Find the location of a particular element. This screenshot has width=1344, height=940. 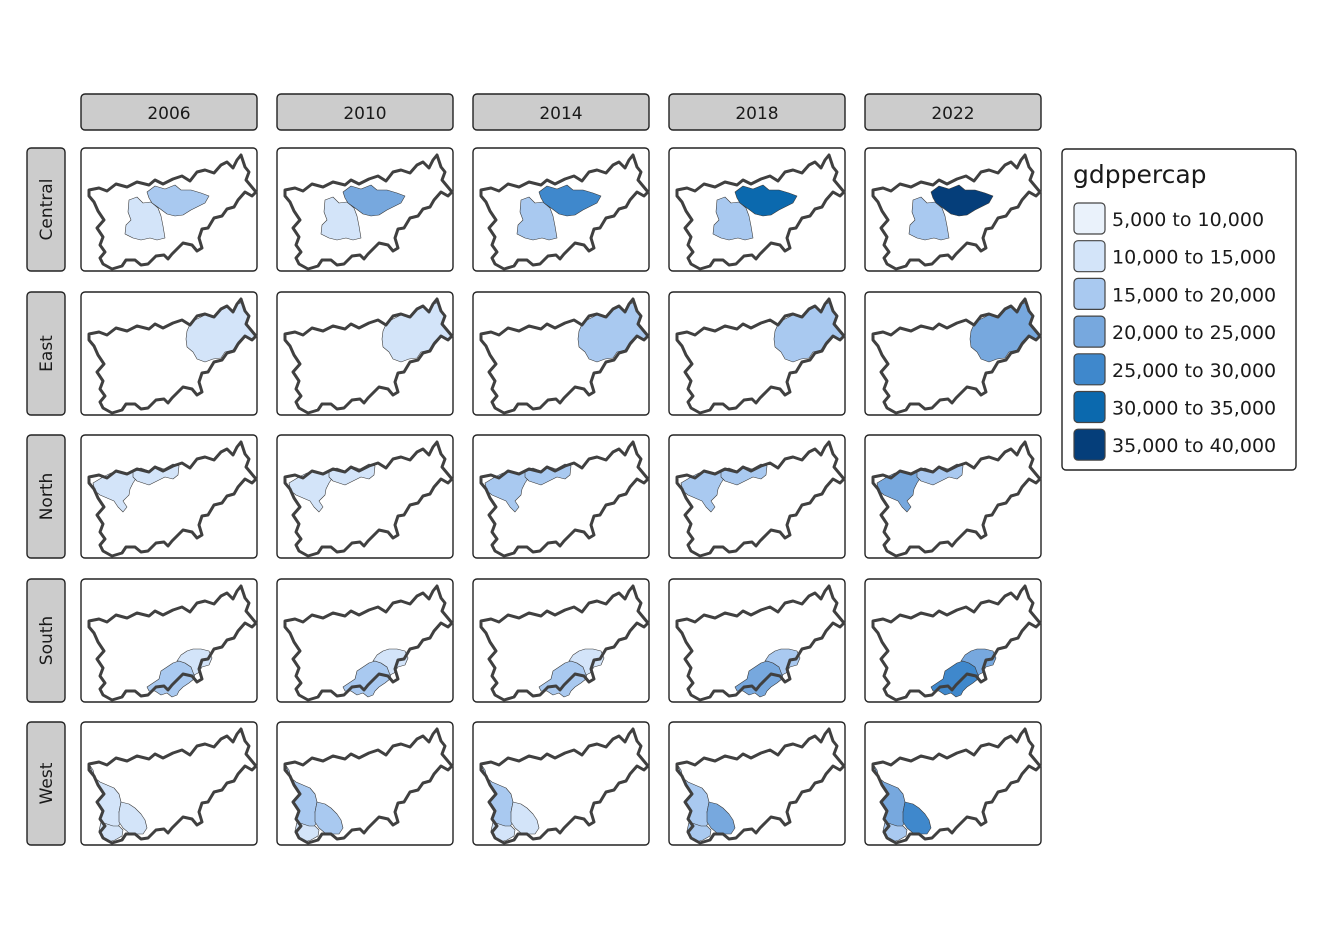

legend-item: 30,000 to 35,000 is located at coordinates (1174, 407).